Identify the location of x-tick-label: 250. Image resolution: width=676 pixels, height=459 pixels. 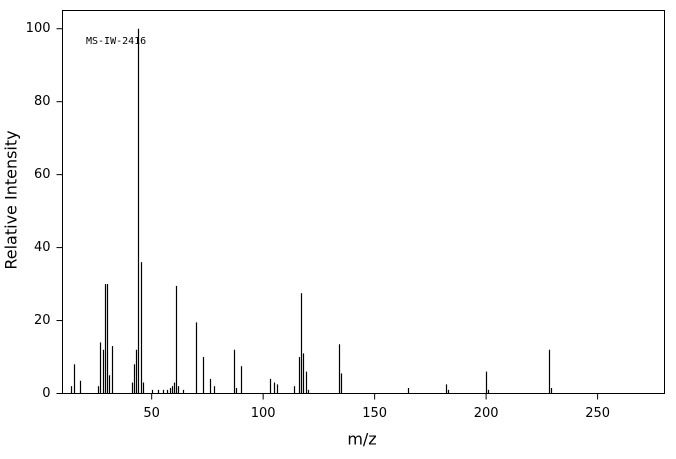
(597, 413).